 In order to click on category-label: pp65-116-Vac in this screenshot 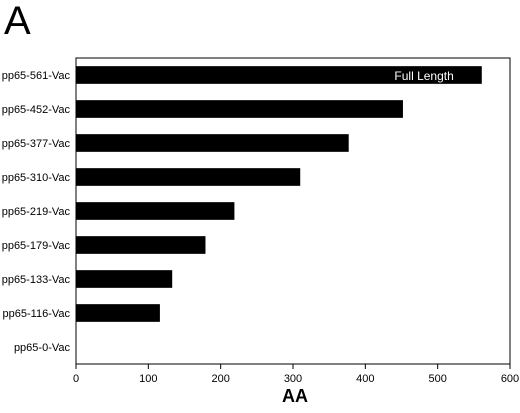, I will do `click(37, 314)`.